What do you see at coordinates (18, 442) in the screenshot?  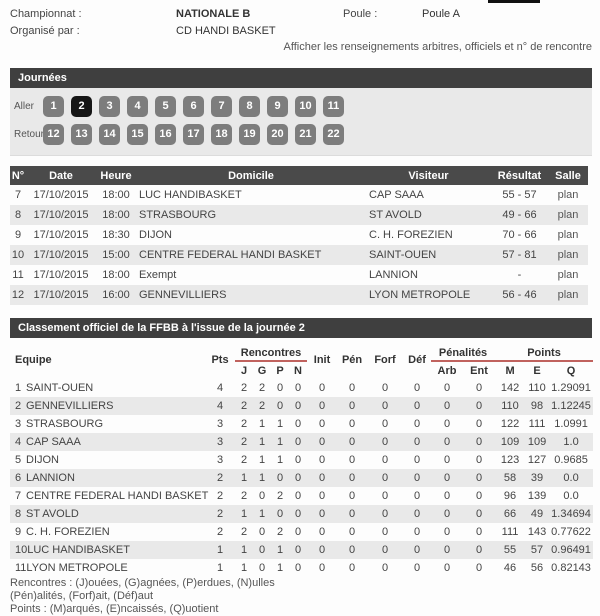 I see `team-rank: 4` at bounding box center [18, 442].